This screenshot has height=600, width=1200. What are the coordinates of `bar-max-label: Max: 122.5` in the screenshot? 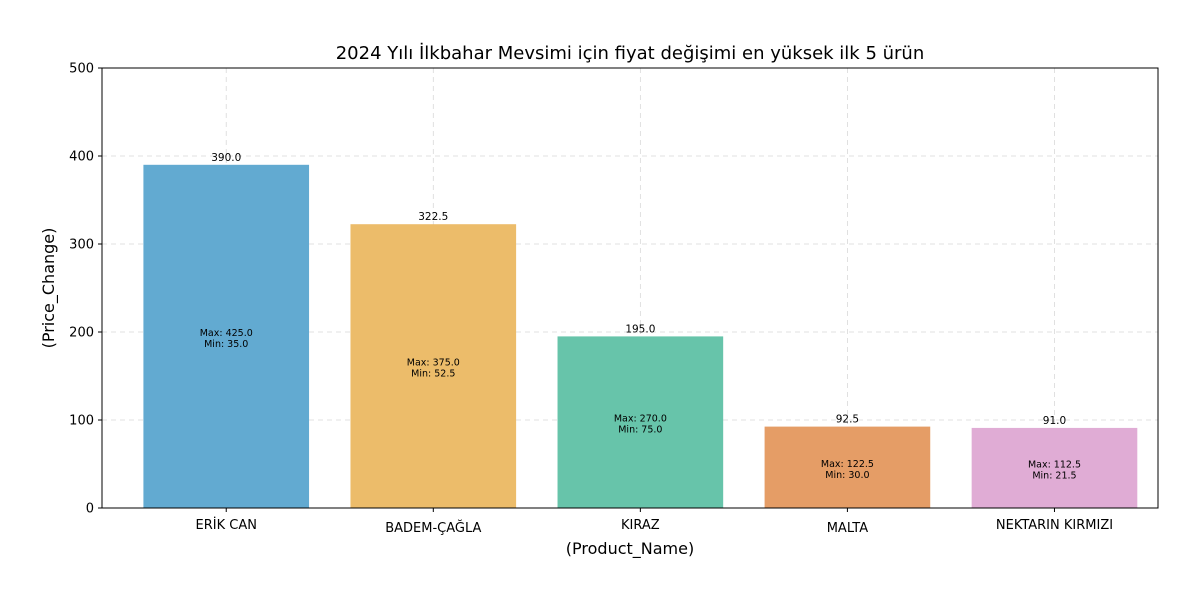 It's located at (847, 464).